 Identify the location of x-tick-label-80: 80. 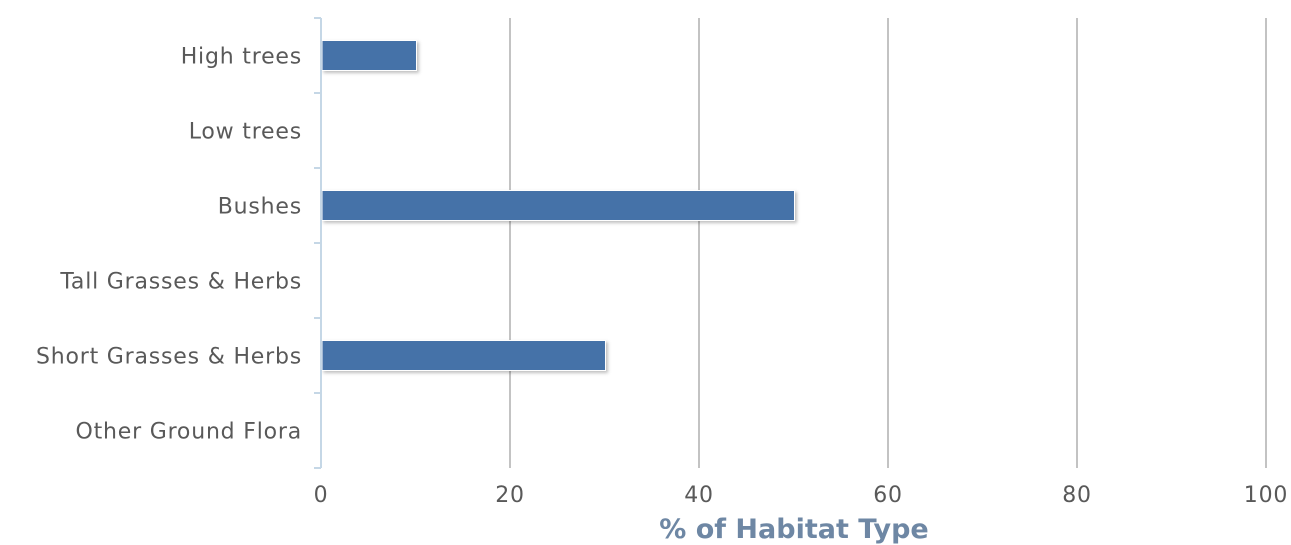
(1077, 495).